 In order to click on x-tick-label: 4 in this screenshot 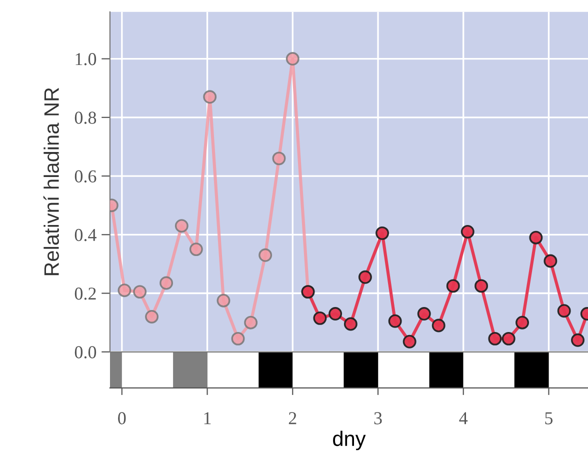, I will do `click(463, 418)`.